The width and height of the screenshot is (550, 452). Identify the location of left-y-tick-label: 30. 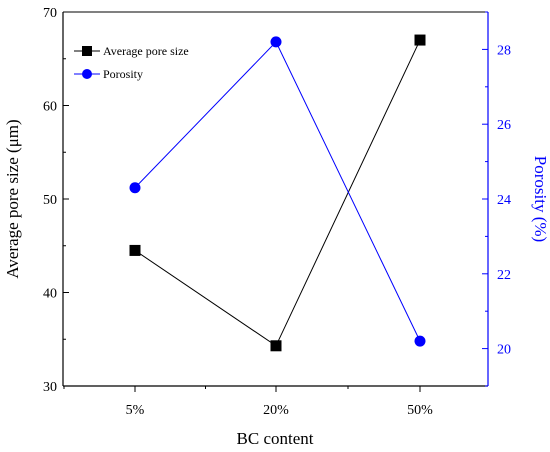
(50, 387).